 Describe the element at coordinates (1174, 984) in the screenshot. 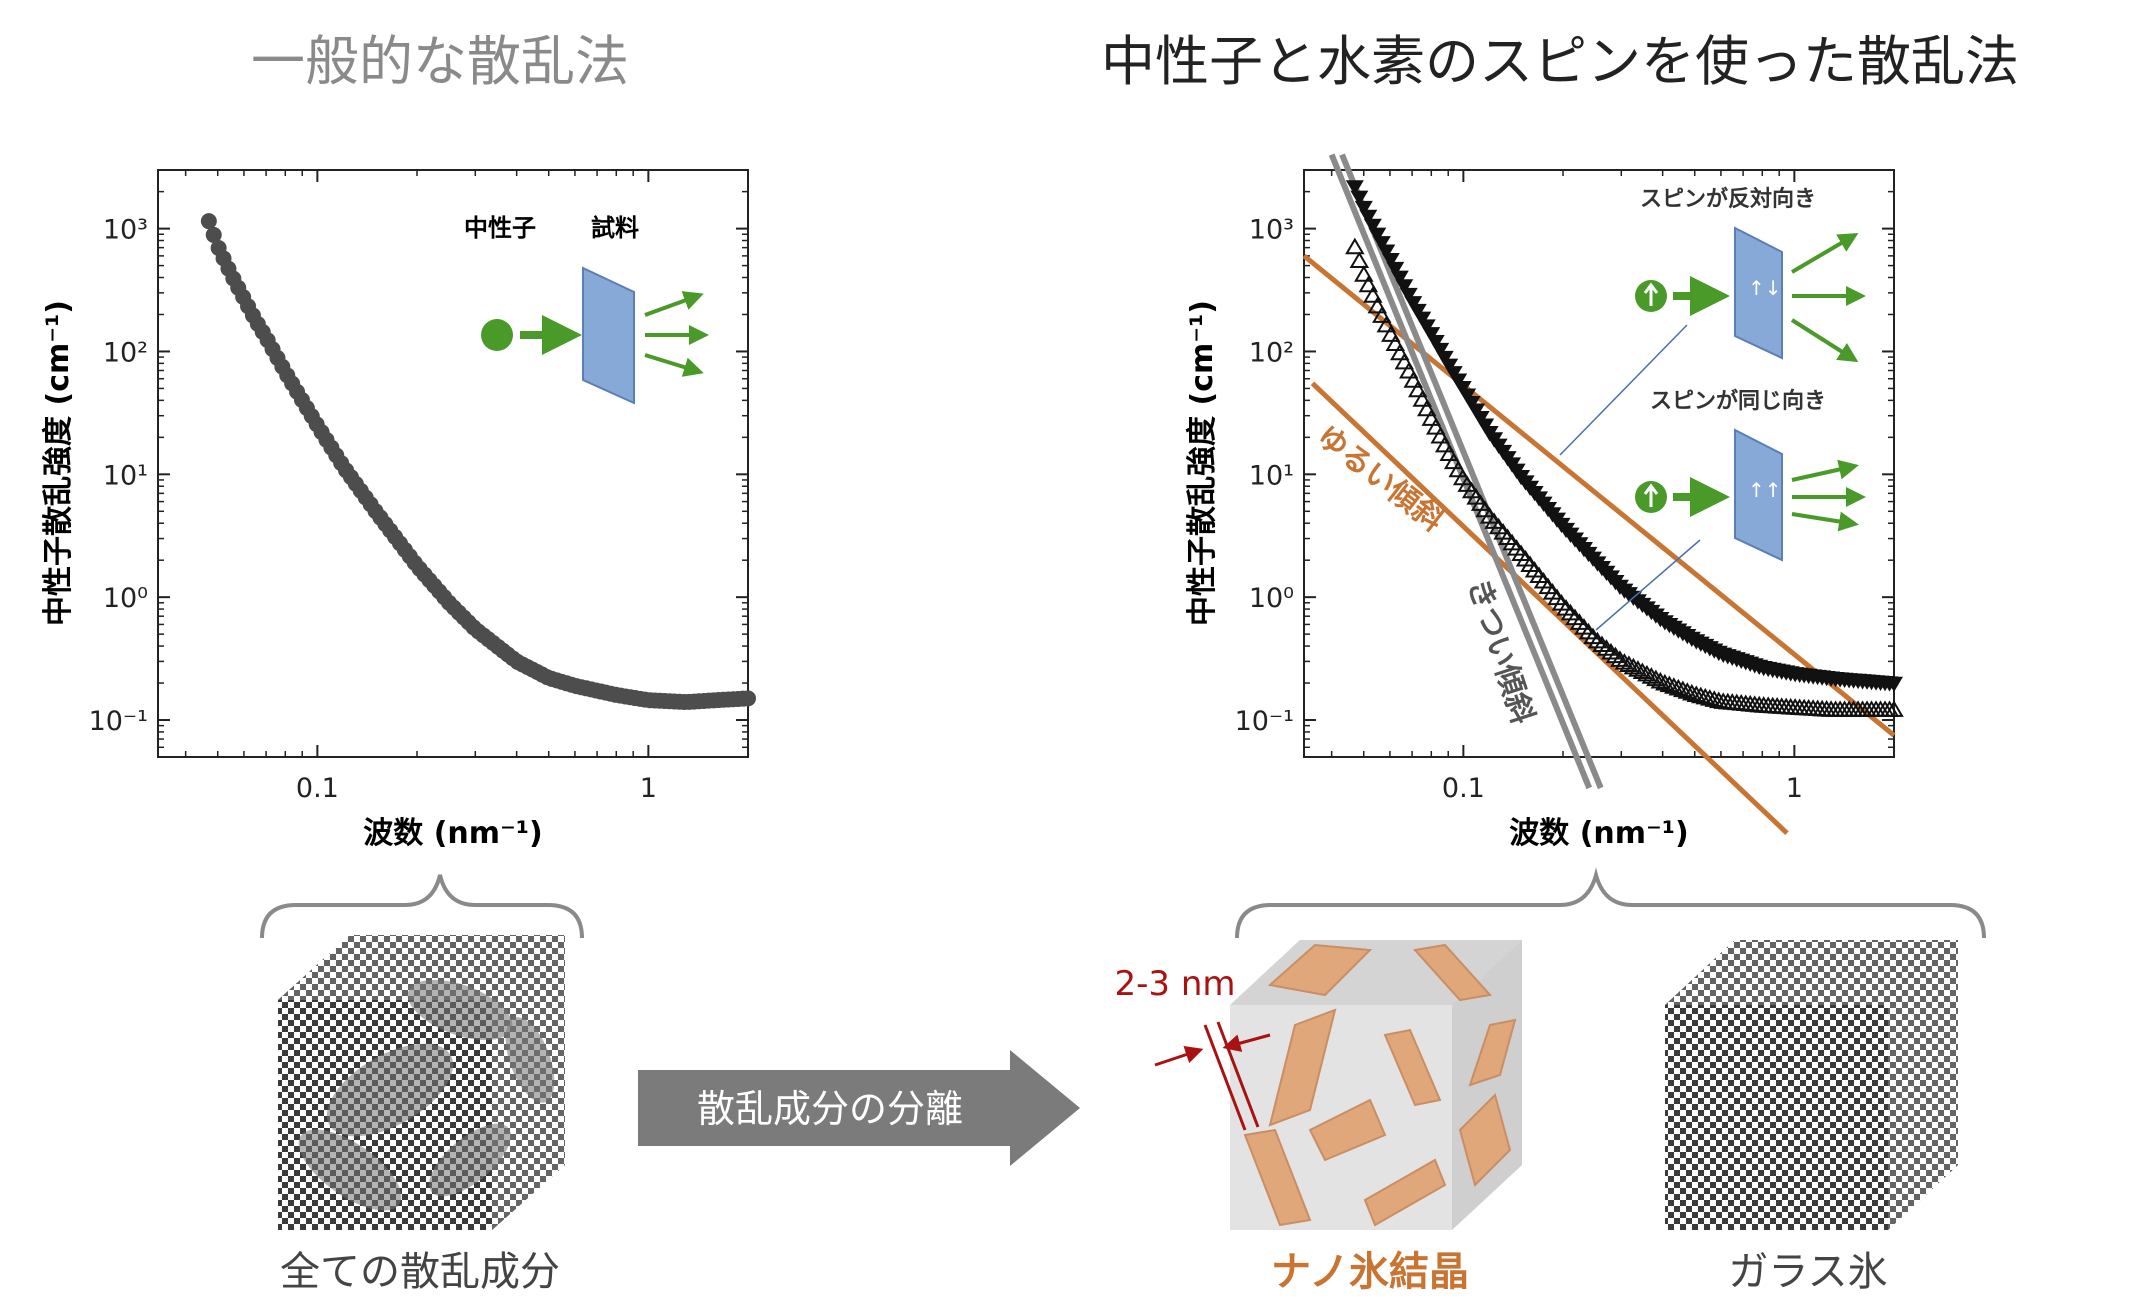

I see `size-label: 2-3 nm` at that location.